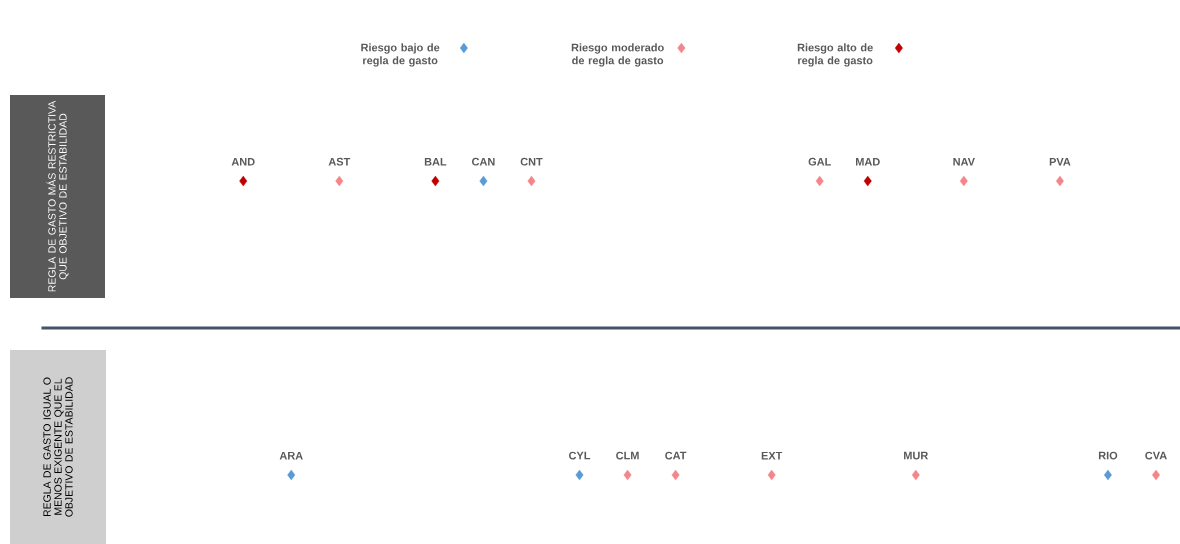 The height and width of the screenshot is (544, 1180). Describe the element at coordinates (580, 455) in the screenshot. I see `x-tick-label: CYL` at that location.